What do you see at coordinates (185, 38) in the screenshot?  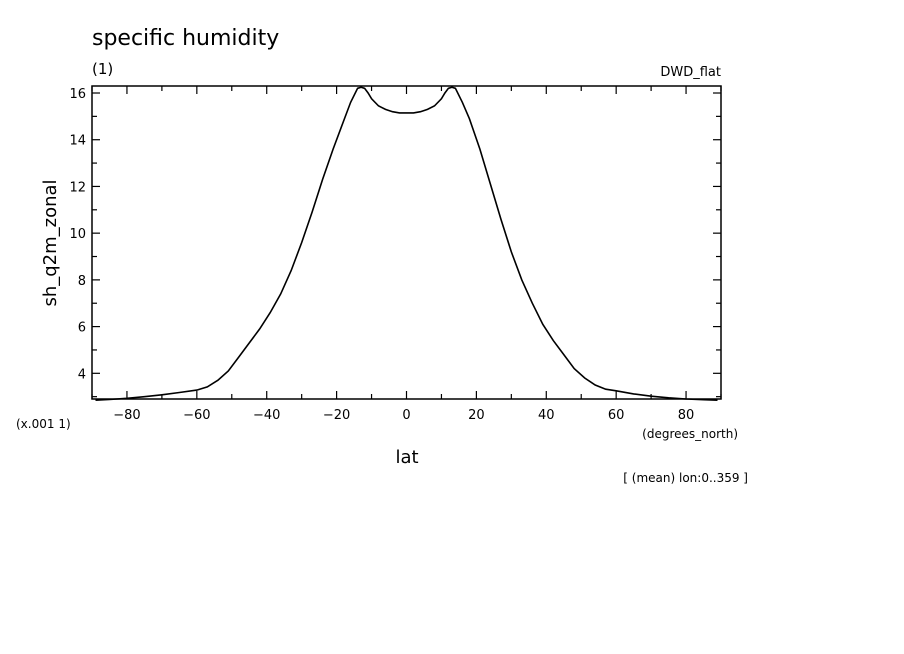 I see `chart-title: specific humidity` at bounding box center [185, 38].